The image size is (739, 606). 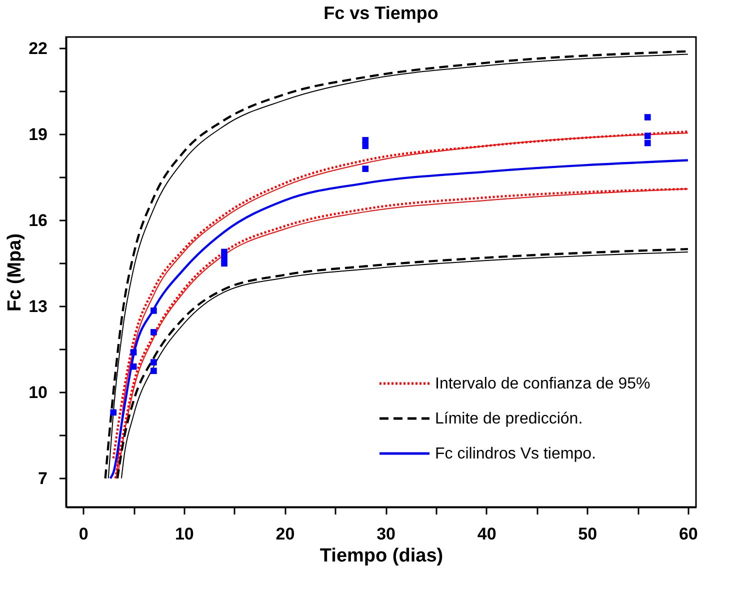 I want to click on y-axis-title: Fc (Mpa), so click(x=15, y=272).